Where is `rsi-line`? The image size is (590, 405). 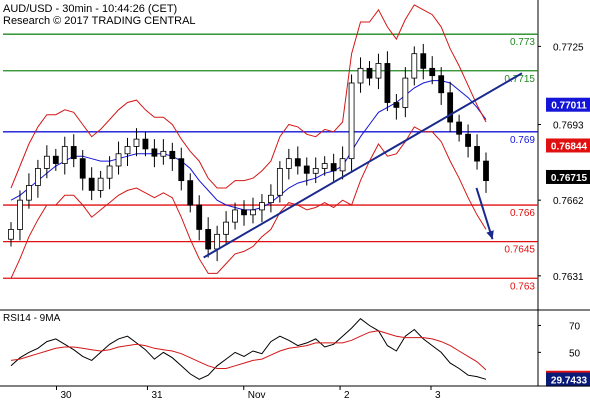 rsi-line is located at coordinates (248, 349).